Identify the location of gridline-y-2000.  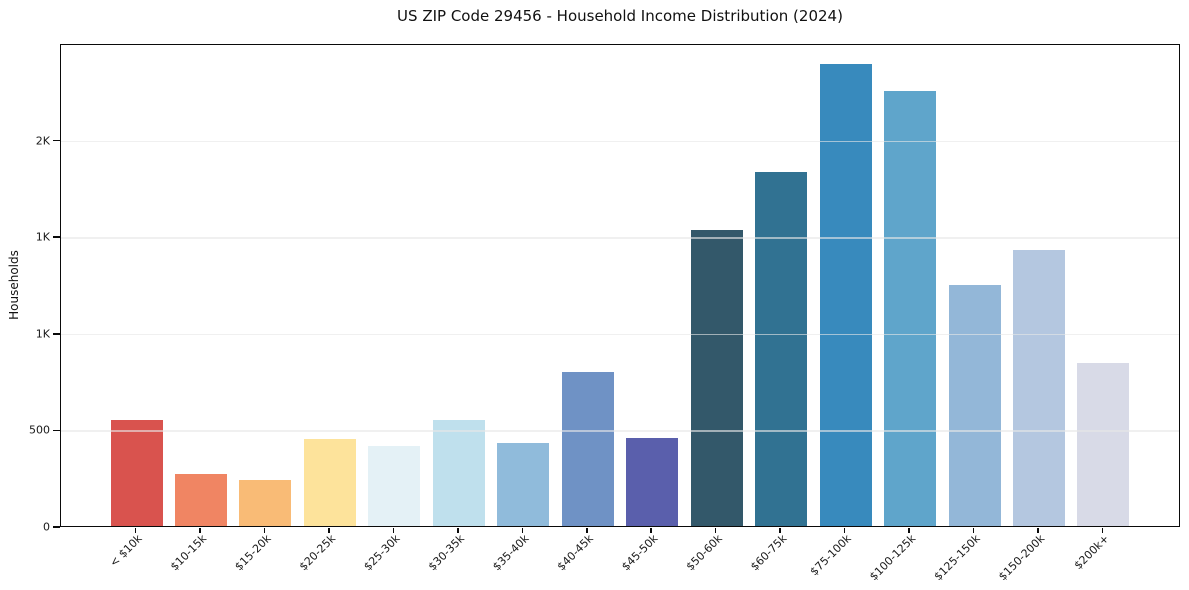
(620, 141).